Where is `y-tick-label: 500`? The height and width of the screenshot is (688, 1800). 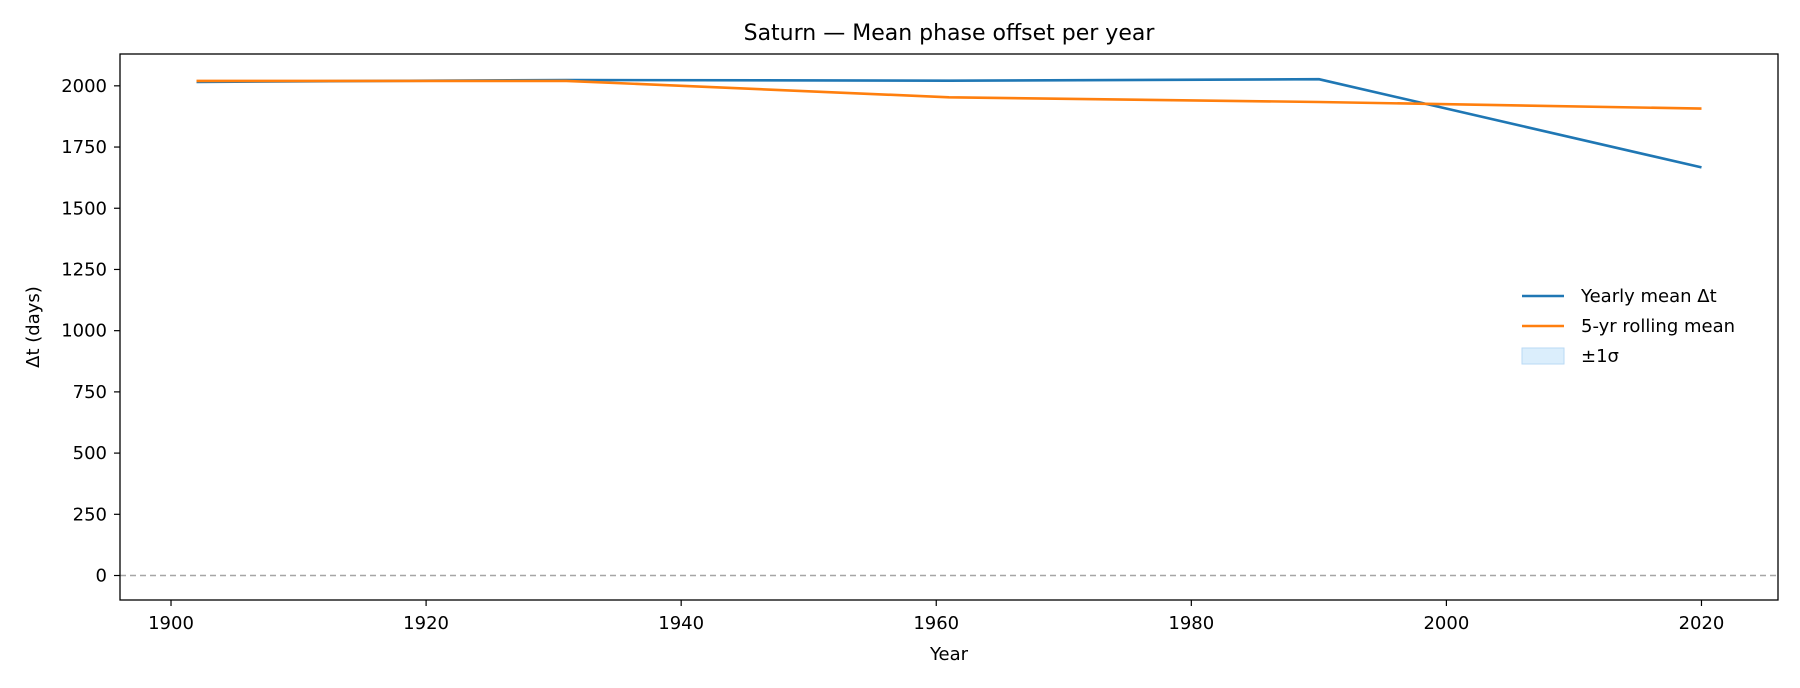
y-tick-label: 500 is located at coordinates (90, 453).